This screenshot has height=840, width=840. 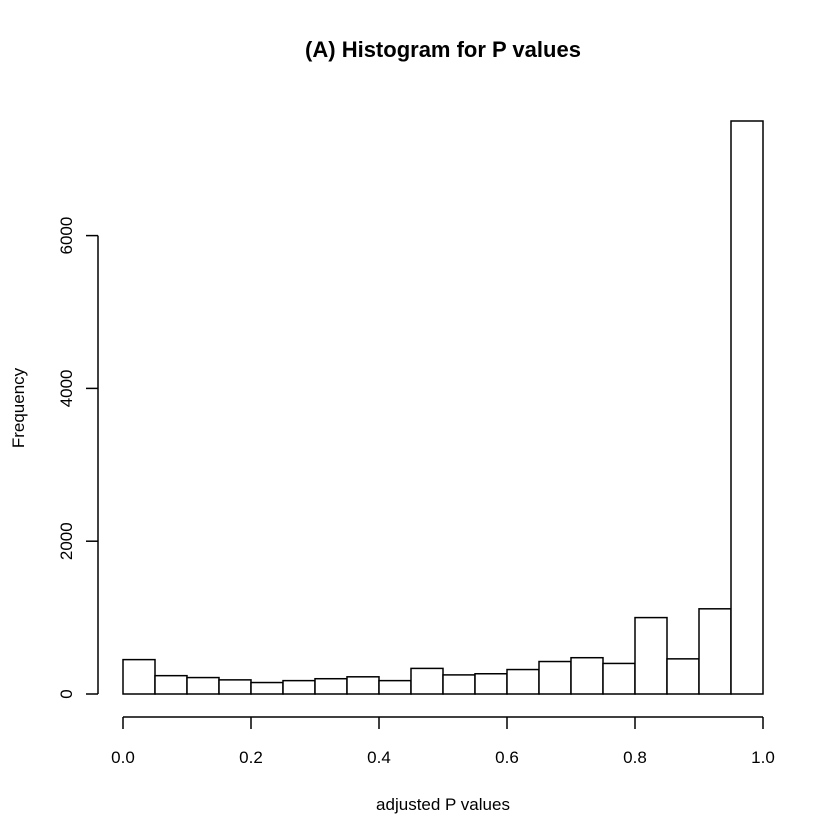 What do you see at coordinates (379, 757) in the screenshot?
I see `x-tick-label: 0.4` at bounding box center [379, 757].